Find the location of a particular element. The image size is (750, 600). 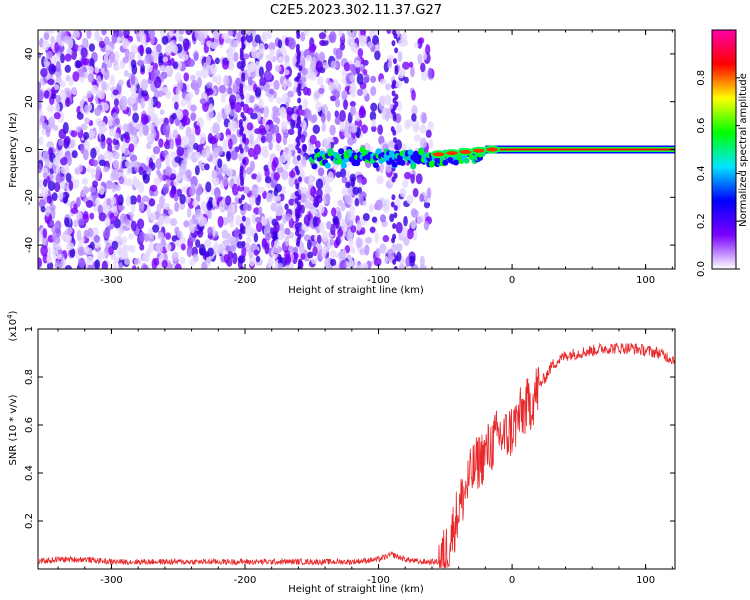

spectrogram-signal-cell is located at coordinates (410, 152).